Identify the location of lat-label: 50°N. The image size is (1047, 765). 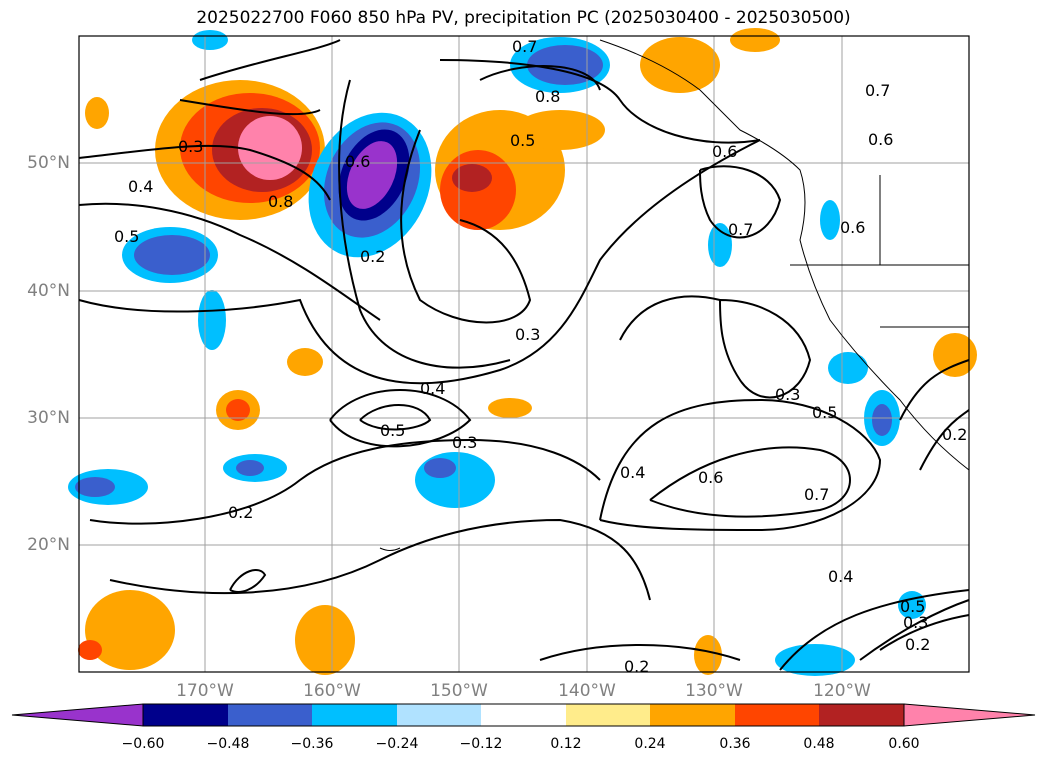
(48, 163).